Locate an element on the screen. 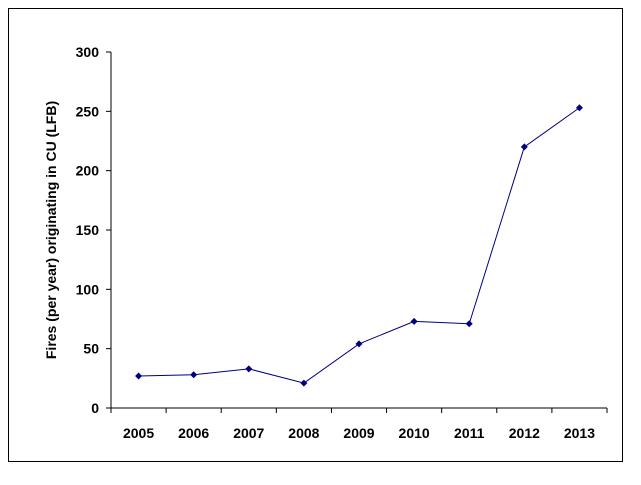 This screenshot has width=641, height=485. x-axis-ticks: 2005 2006 2007 2008 2009 2010 2011 2012 2013 is located at coordinates (359, 424).